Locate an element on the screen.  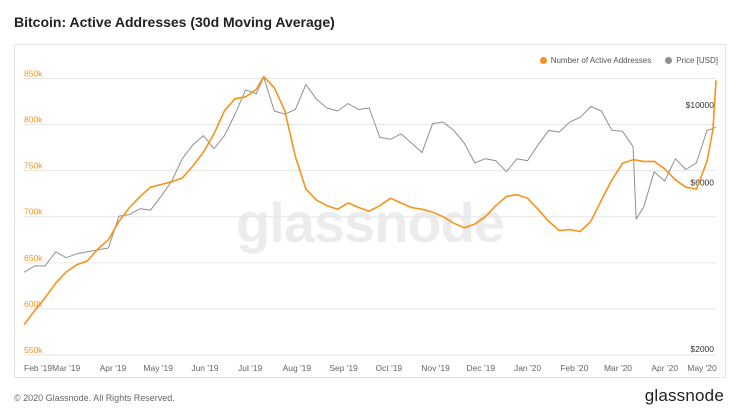
legend-dot-addresses is located at coordinates (543, 60).